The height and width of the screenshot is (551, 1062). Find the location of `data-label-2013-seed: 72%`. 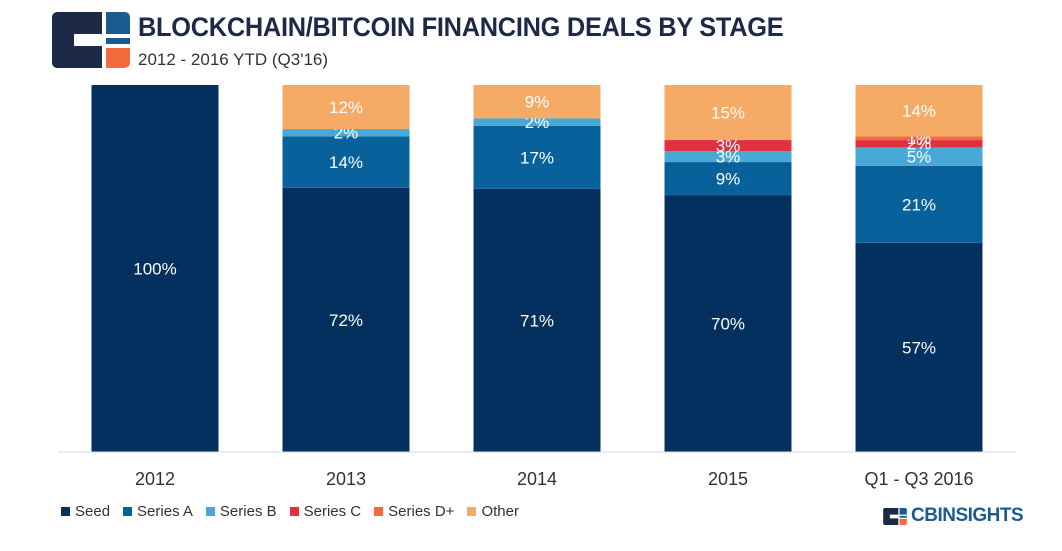

data-label-2013-seed: 72% is located at coordinates (346, 320).